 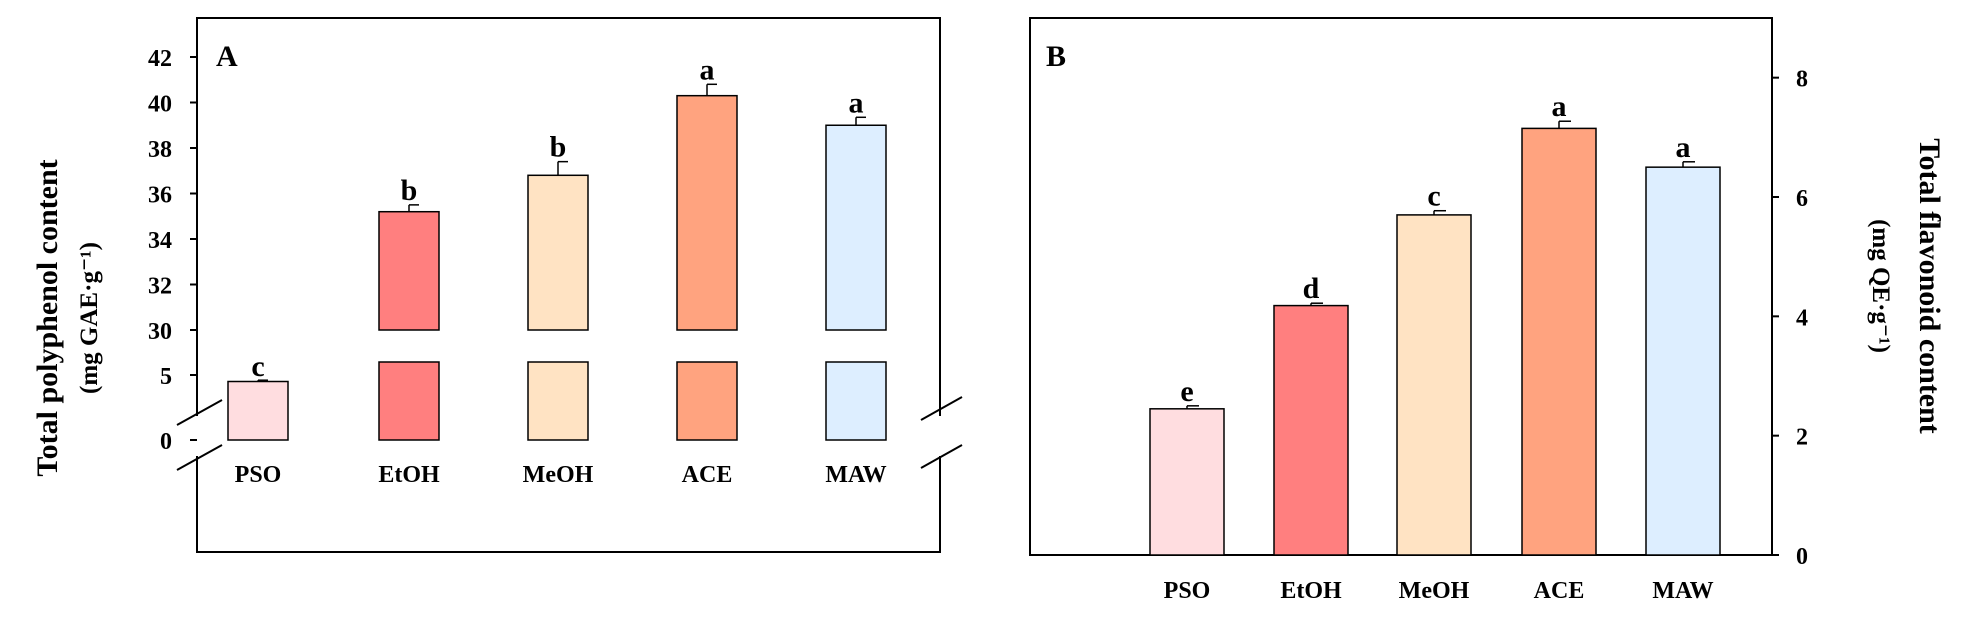 What do you see at coordinates (199, 457) in the screenshot?
I see `axis-break-mark-left-bottom` at bounding box center [199, 457].